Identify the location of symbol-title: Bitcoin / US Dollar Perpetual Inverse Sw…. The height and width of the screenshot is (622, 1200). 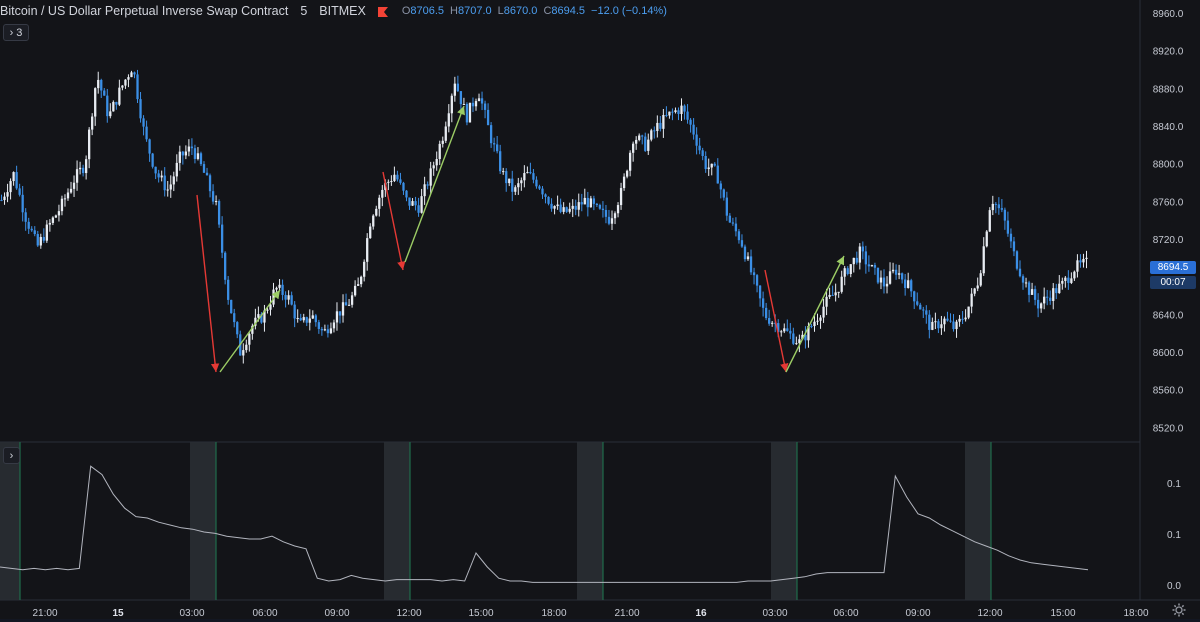
(144, 11).